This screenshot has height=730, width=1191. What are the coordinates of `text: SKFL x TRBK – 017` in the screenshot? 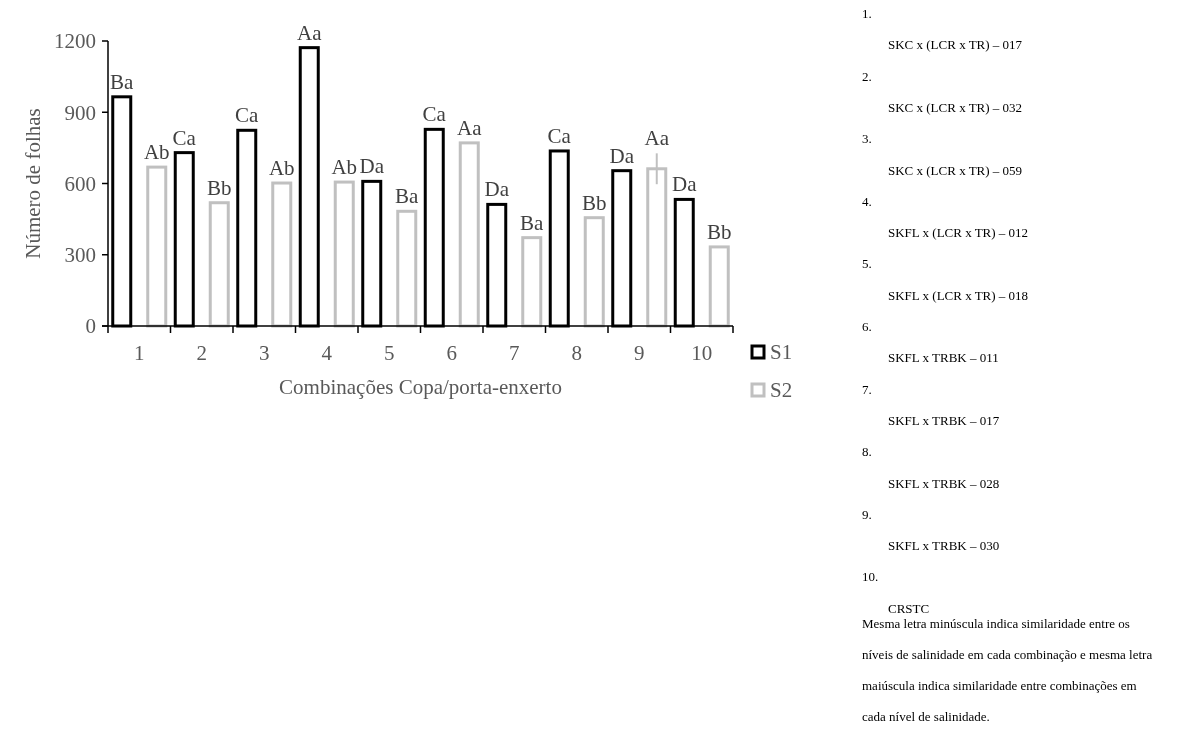 It's located at (944, 420).